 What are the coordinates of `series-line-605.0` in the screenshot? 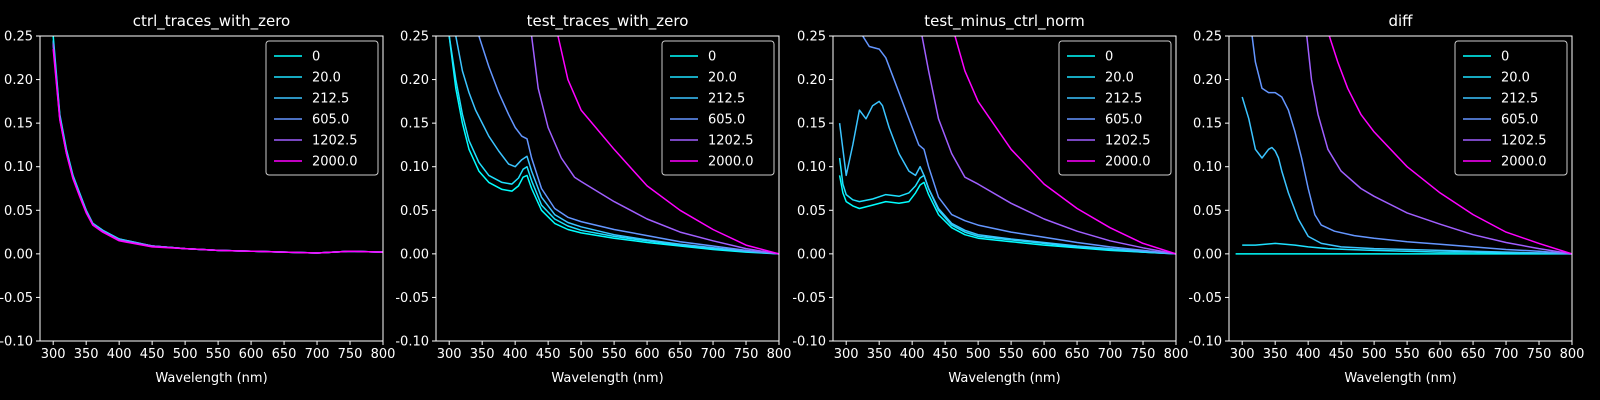 It's located at (1019, 145).